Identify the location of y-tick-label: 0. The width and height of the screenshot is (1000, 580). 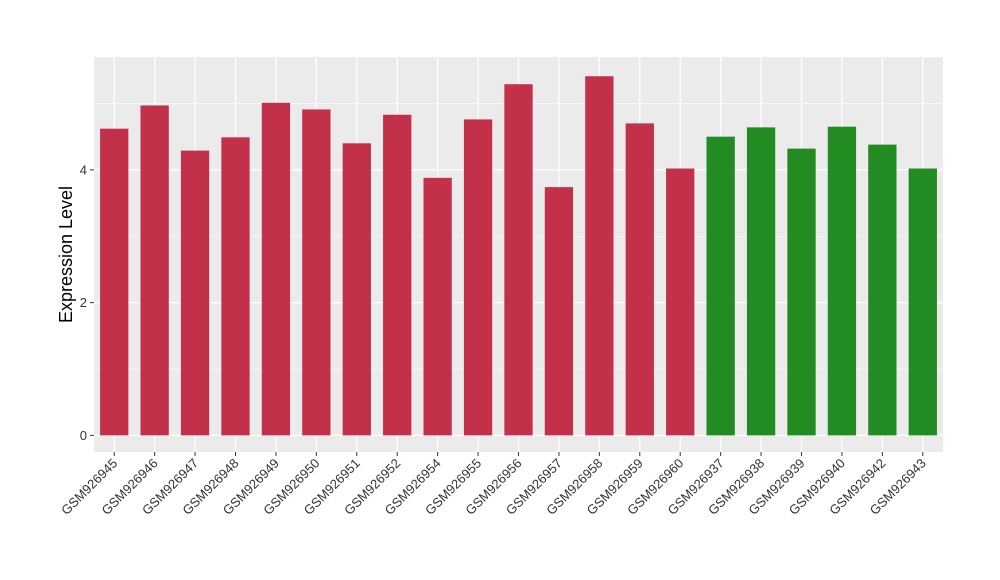
(83, 435).